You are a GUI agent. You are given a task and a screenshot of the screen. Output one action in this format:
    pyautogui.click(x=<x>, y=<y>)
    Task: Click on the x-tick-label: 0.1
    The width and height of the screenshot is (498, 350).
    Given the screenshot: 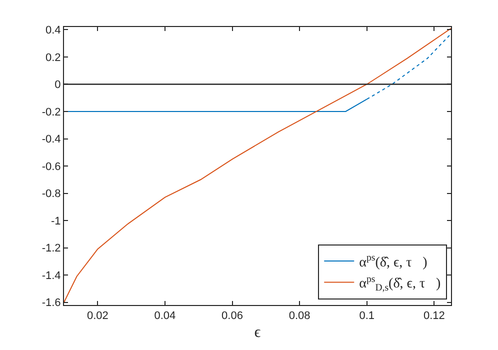 What is the action you would take?
    pyautogui.click(x=367, y=316)
    